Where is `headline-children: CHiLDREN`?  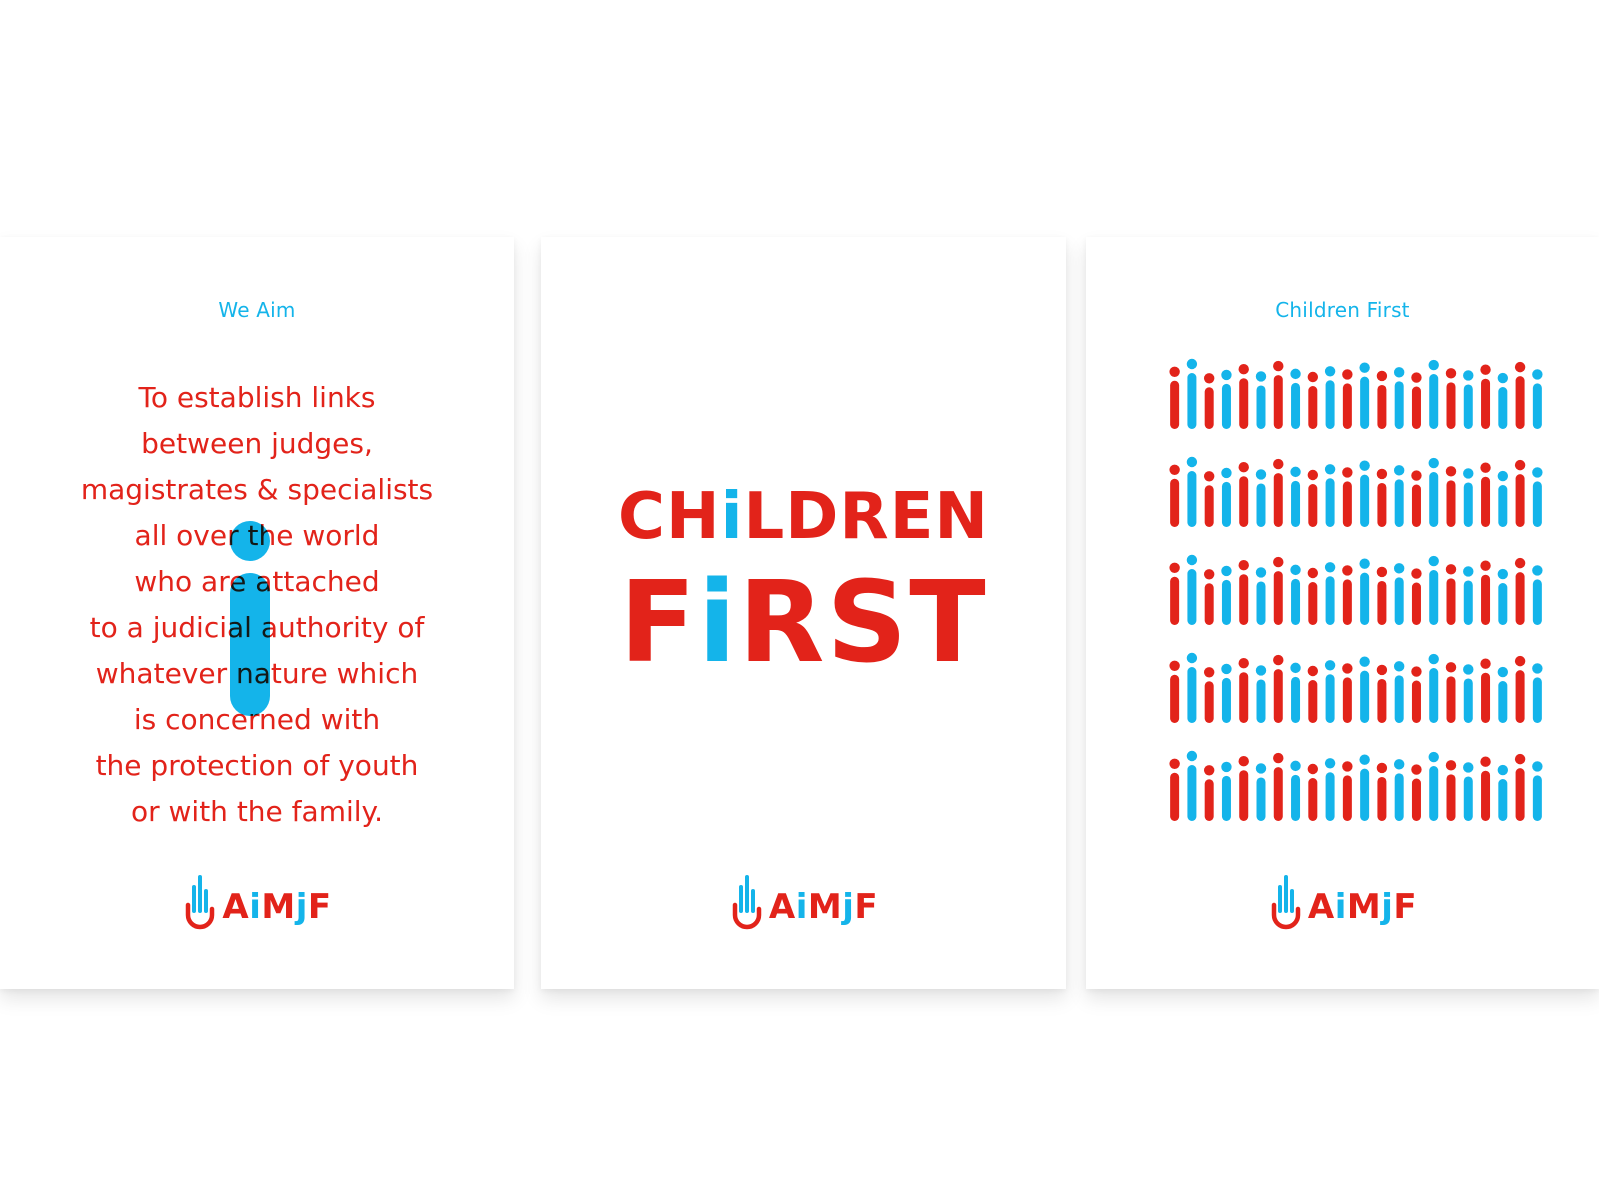 headline-children: CHiLDREN is located at coordinates (803, 517).